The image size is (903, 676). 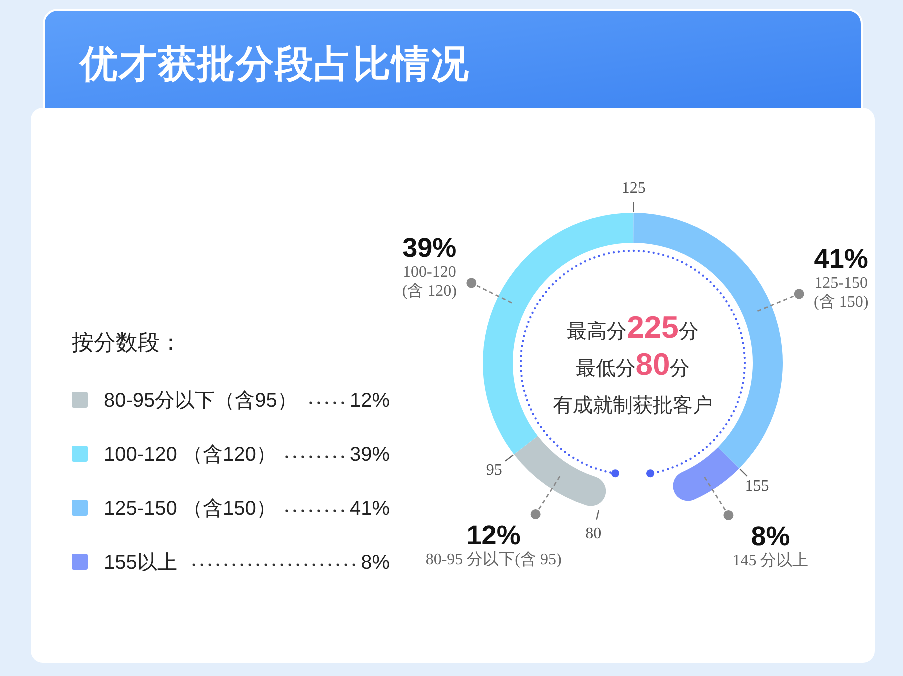 I want to click on text: 155, so click(x=757, y=487).